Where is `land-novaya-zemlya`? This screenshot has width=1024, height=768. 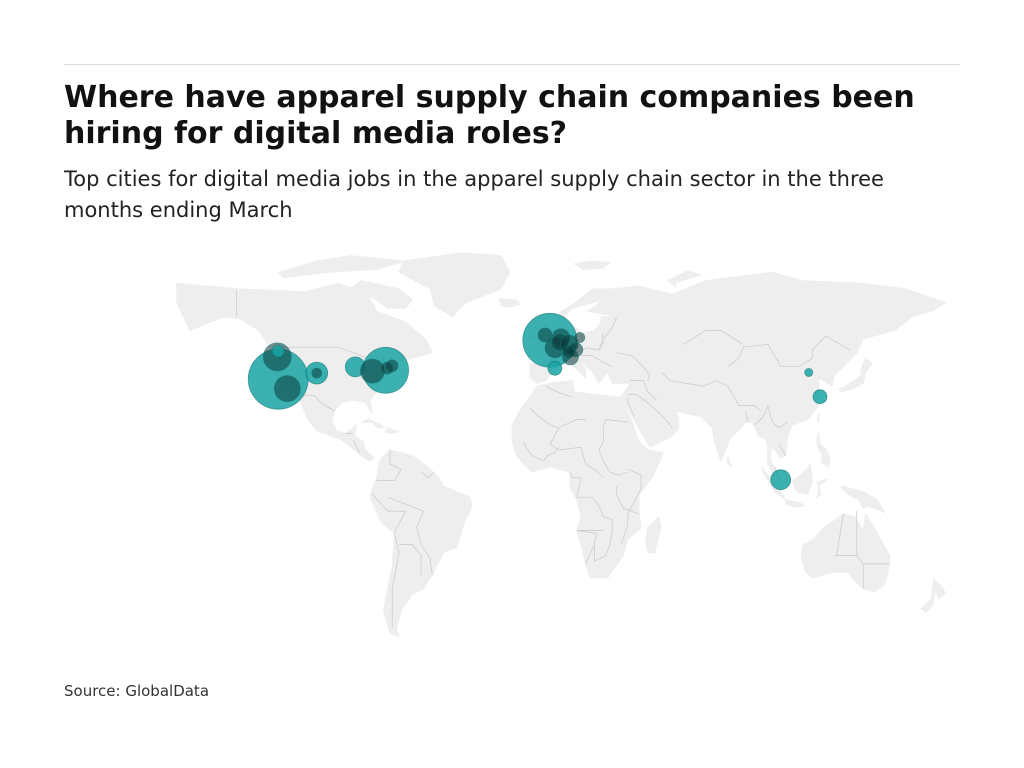
land-novaya-zemlya is located at coordinates (684, 279).